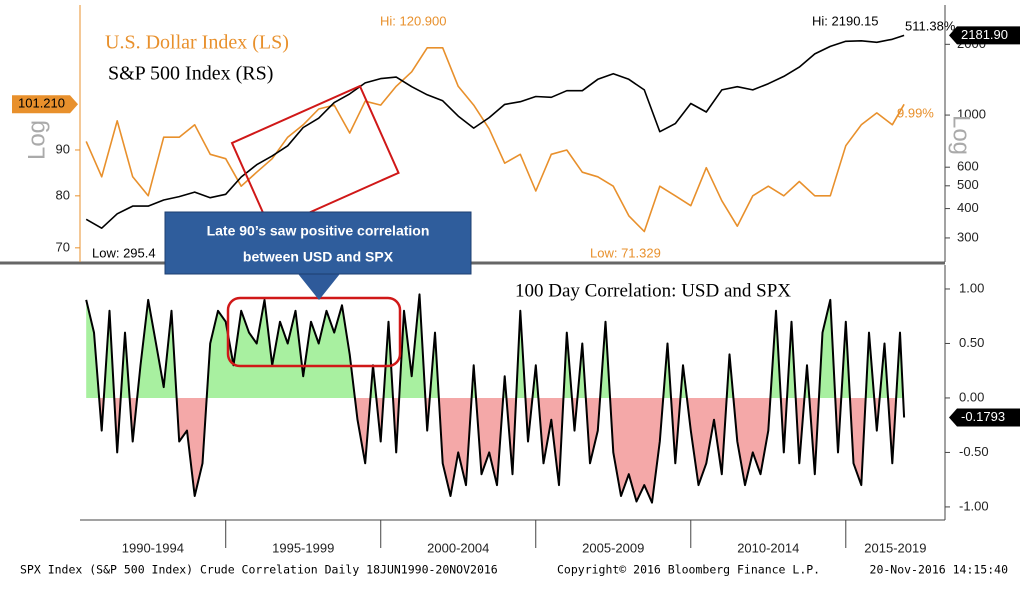 This screenshot has height=591, width=1024. What do you see at coordinates (974, 451) in the screenshot?
I see `y-tick-label: -0.50` at bounding box center [974, 451].